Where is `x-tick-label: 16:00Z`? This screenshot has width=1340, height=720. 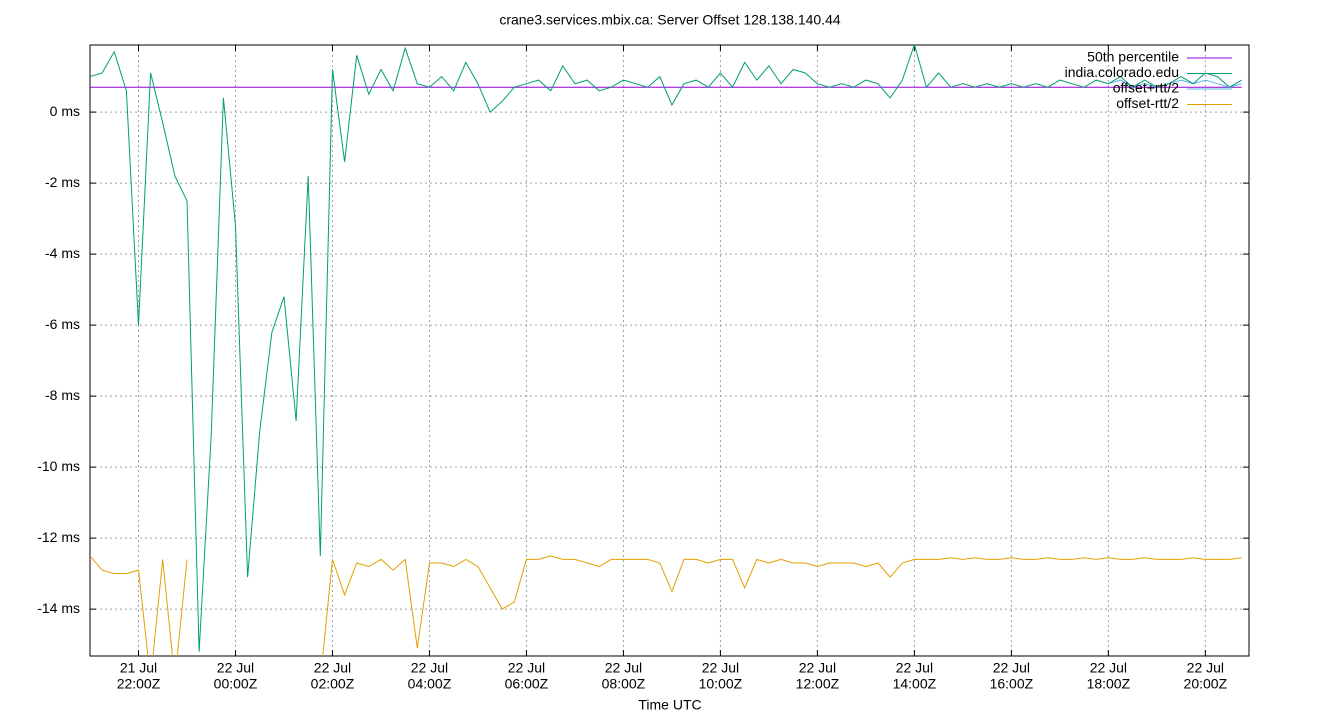
x-tick-label: 16:00Z is located at coordinates (1012, 684).